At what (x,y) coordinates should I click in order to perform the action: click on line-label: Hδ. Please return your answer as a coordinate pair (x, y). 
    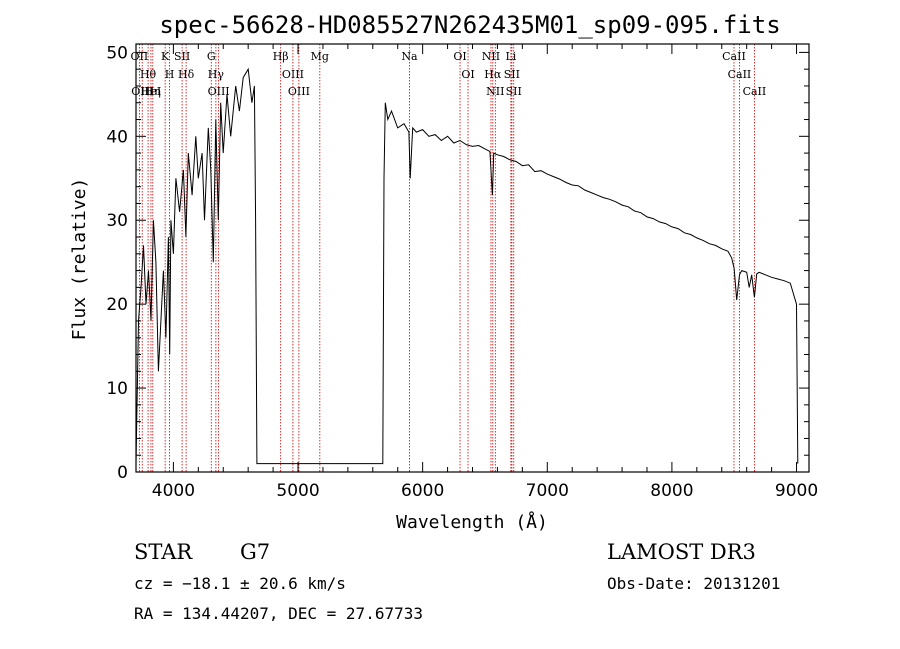
    Looking at the image, I should click on (186, 74).